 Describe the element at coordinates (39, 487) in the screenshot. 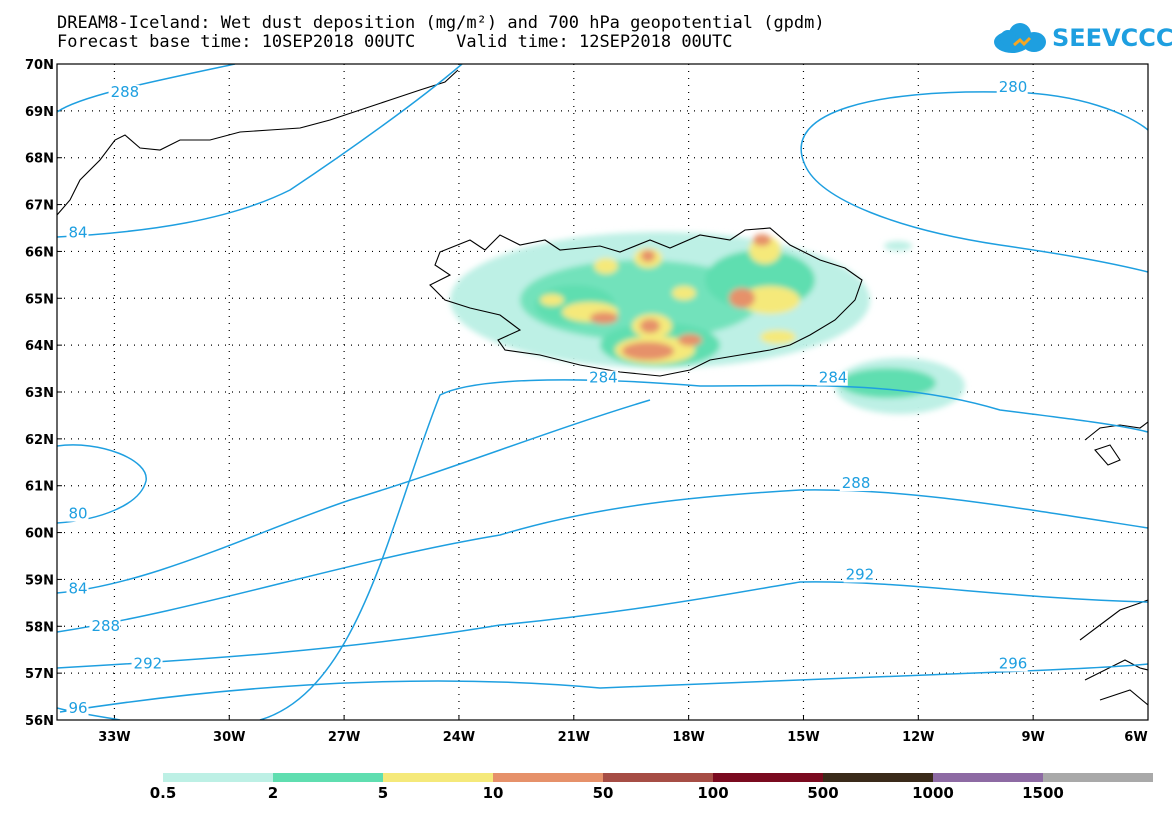

I see `lat-label: 61N` at that location.